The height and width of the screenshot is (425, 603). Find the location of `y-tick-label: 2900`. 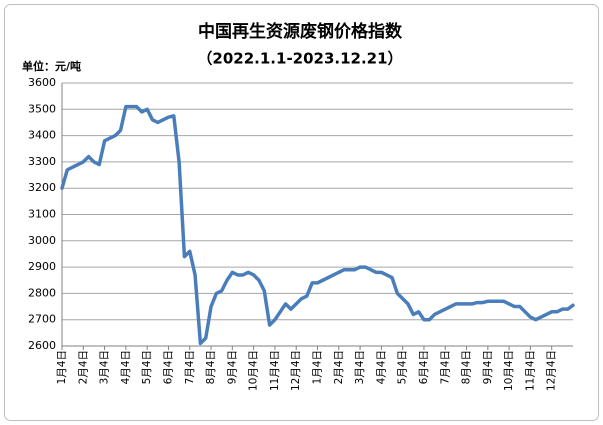

y-tick-label: 2900 is located at coordinates (42, 266).